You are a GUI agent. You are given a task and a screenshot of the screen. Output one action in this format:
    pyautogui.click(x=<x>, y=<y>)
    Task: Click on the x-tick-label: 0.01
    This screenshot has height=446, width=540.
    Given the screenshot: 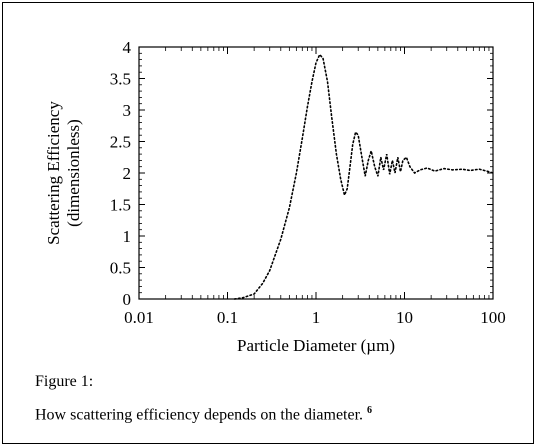 What is the action you would take?
    pyautogui.click(x=139, y=317)
    